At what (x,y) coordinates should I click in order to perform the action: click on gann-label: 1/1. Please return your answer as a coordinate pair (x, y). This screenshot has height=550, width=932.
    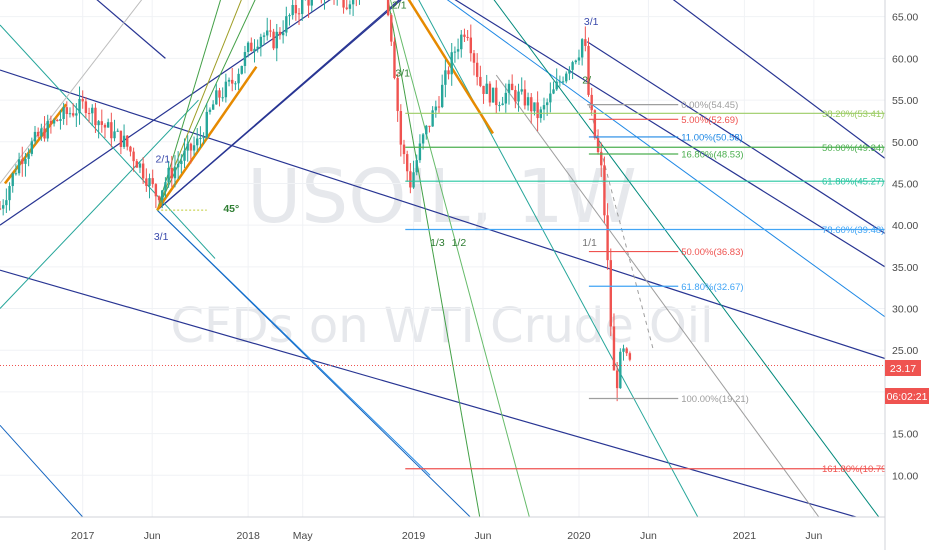
    Looking at the image, I should click on (589, 243).